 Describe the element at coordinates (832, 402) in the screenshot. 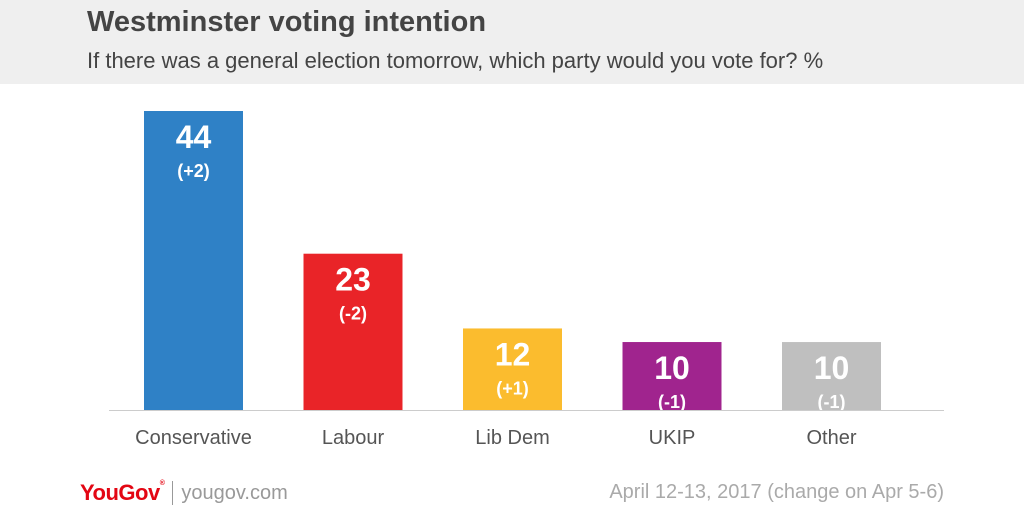

I see `bar-change-other: (-1)` at that location.